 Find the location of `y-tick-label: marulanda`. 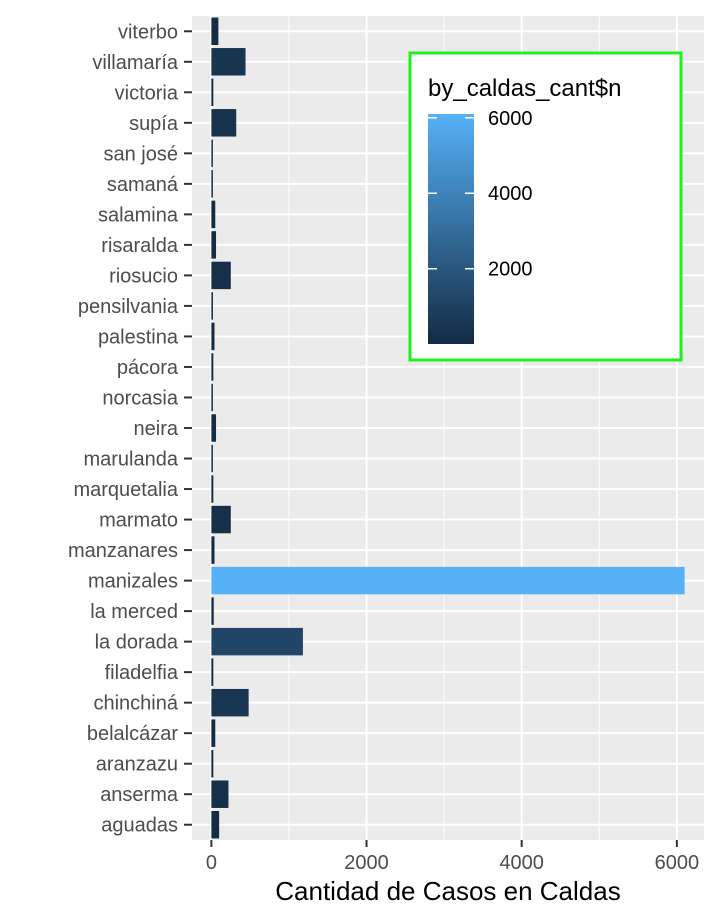

y-tick-label: marulanda is located at coordinates (130, 460).